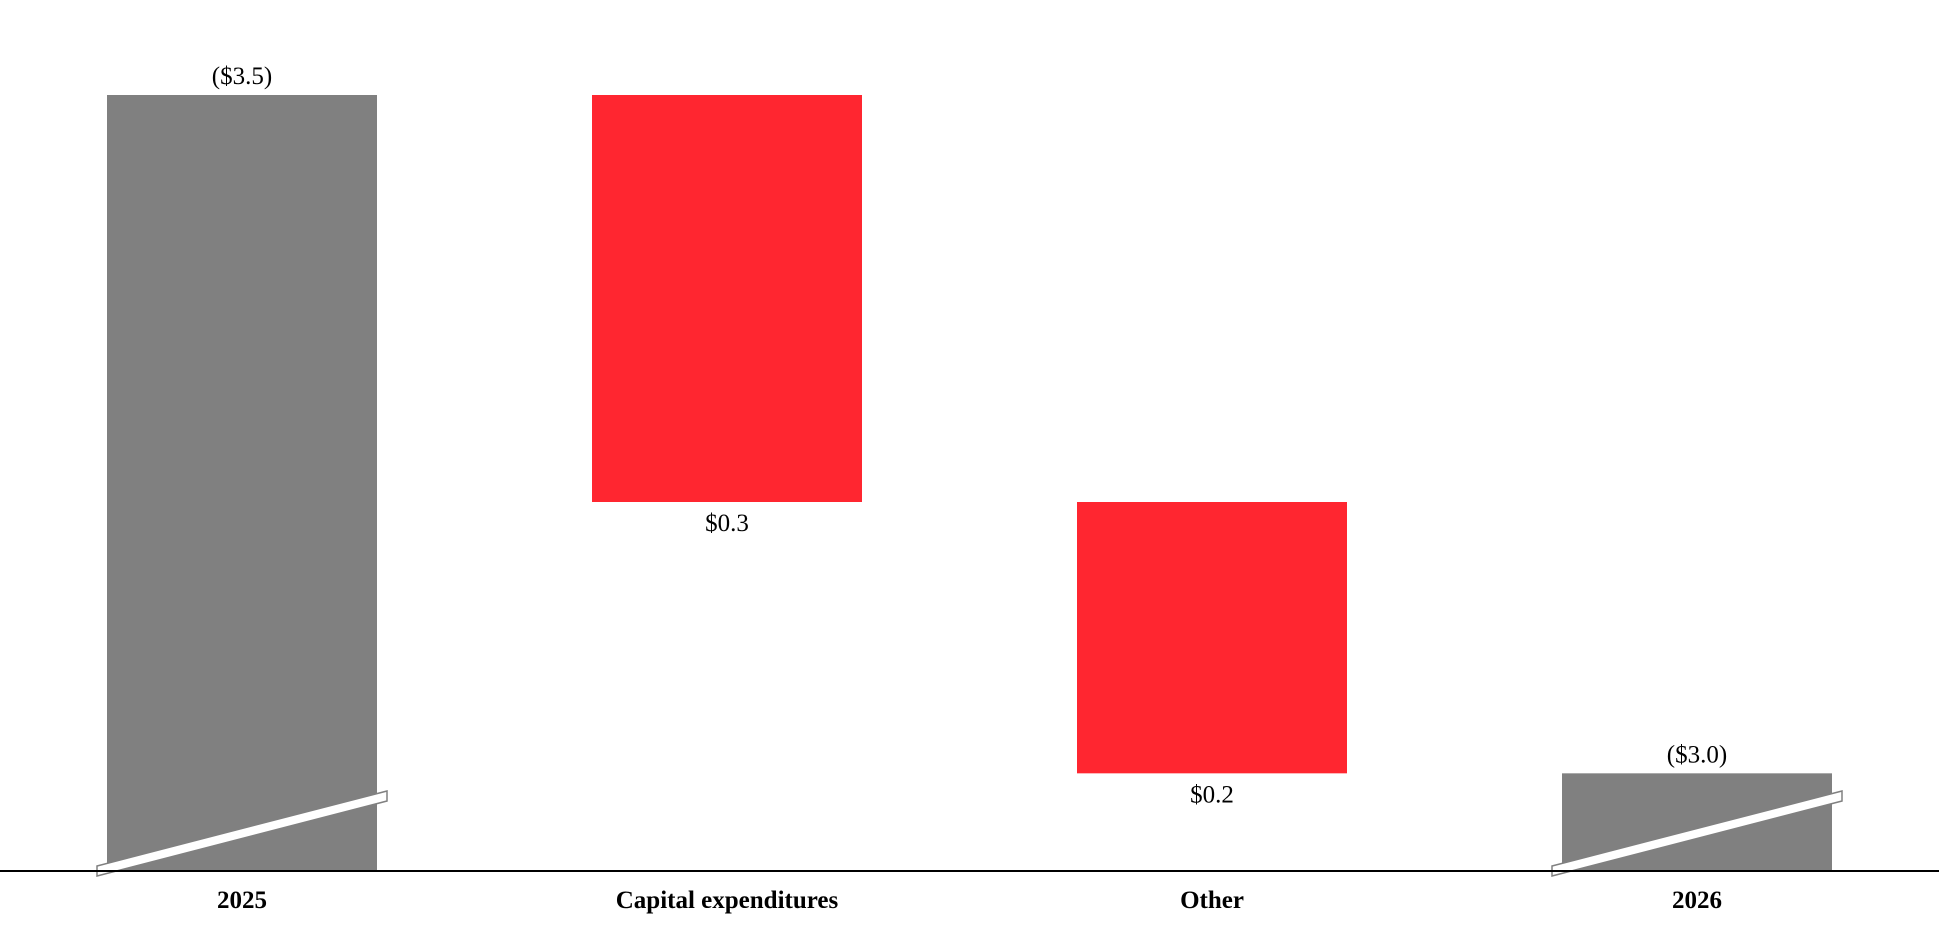 The width and height of the screenshot is (1939, 931). What do you see at coordinates (1697, 833) in the screenshot?
I see `axis-break-2026` at bounding box center [1697, 833].